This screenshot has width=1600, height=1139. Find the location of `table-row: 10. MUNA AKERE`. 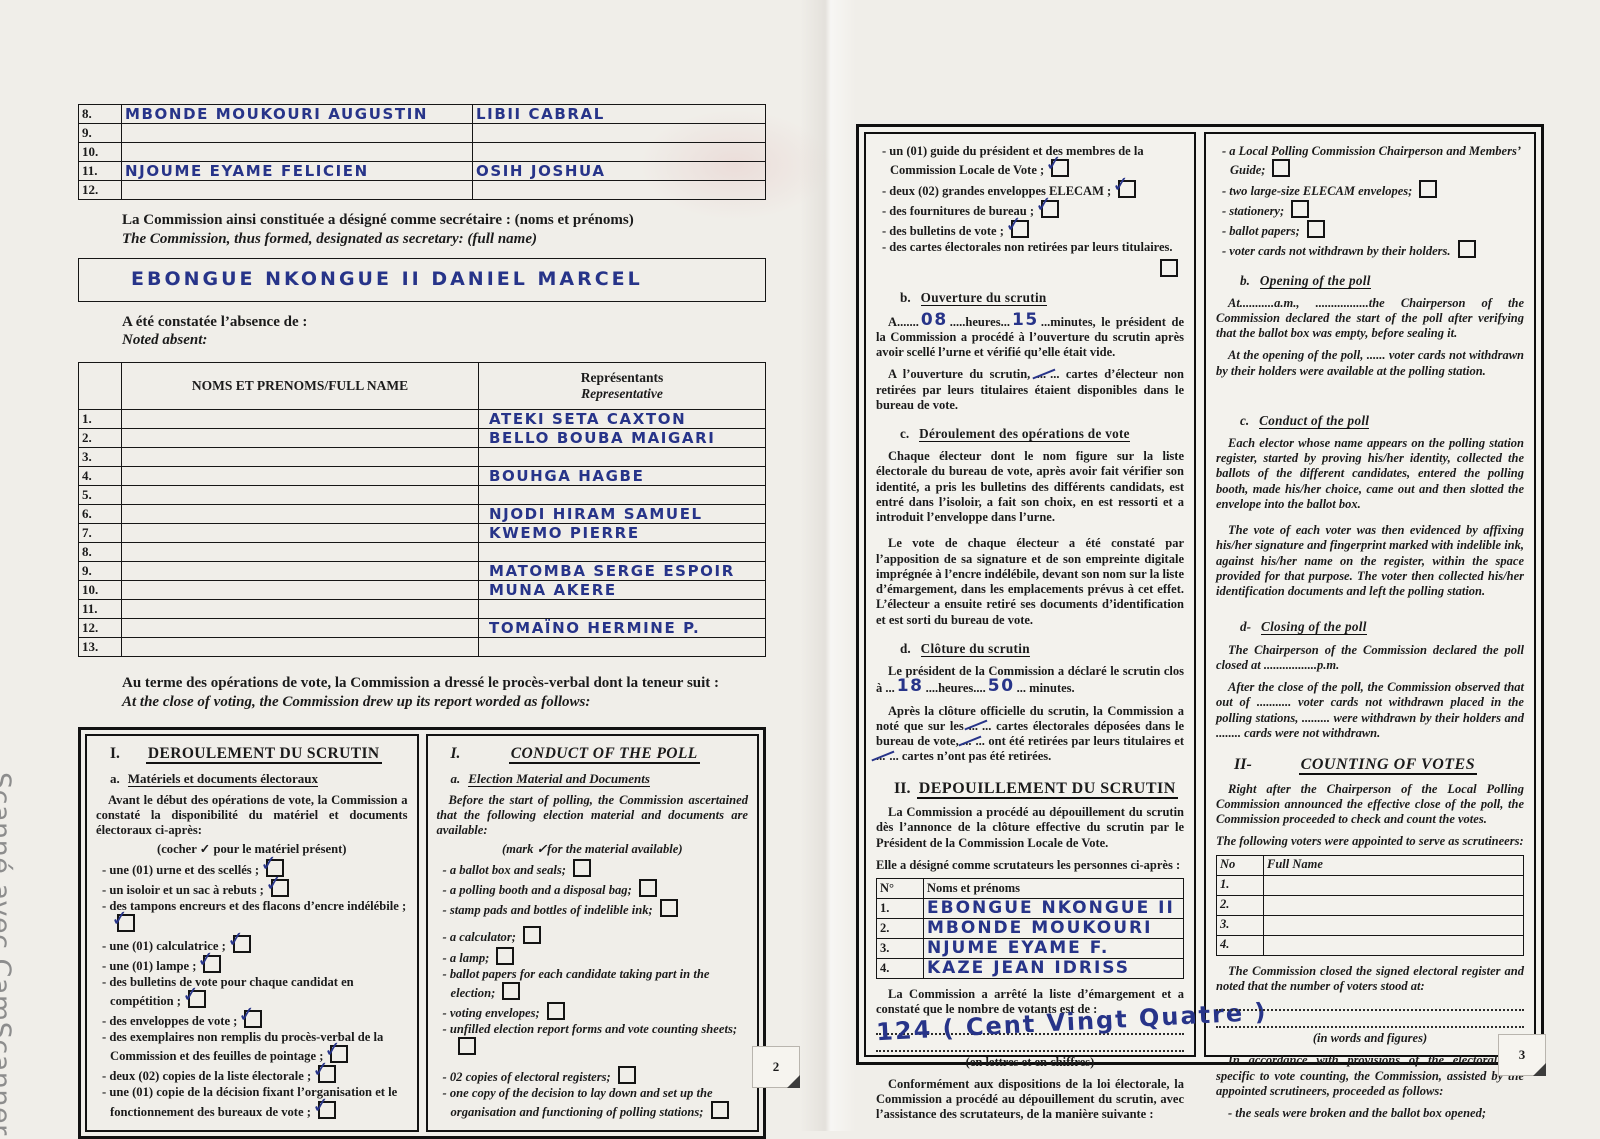

table-row: 10. MUNA AKERE is located at coordinates (422, 590).